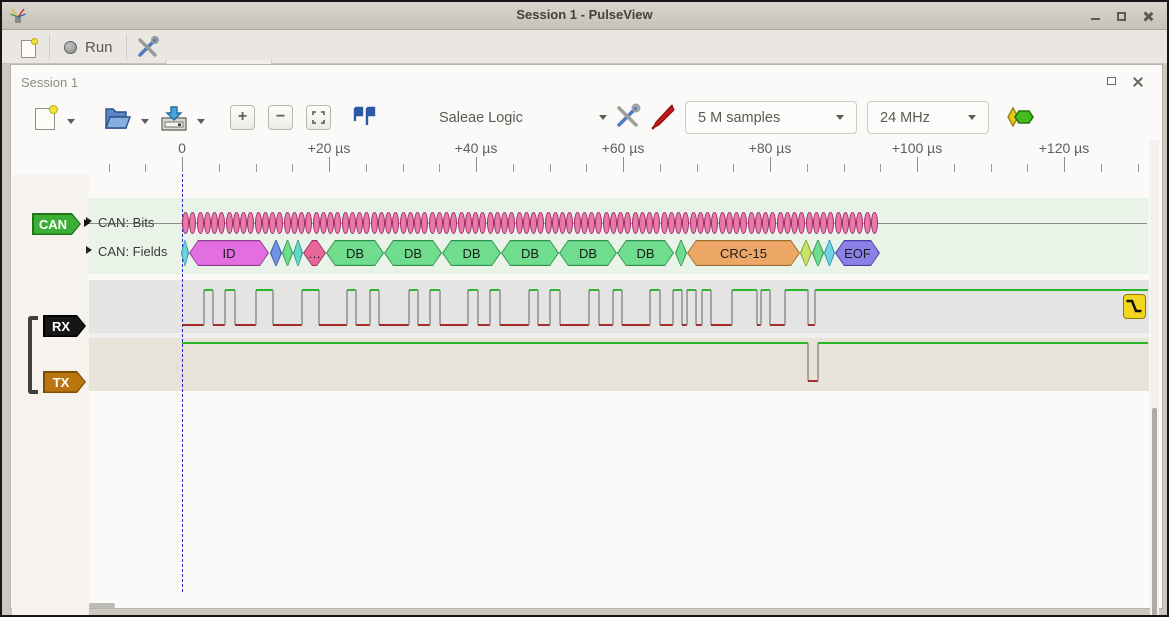 The height and width of the screenshot is (617, 1169). What do you see at coordinates (1021, 117) in the screenshot?
I see `add-decoder-icon` at bounding box center [1021, 117].